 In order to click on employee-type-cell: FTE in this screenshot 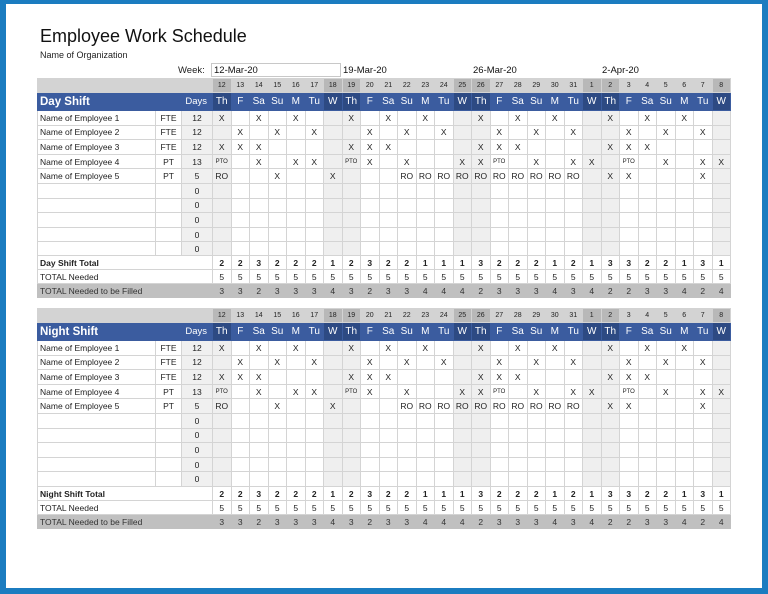, I will do `click(168, 118)`.